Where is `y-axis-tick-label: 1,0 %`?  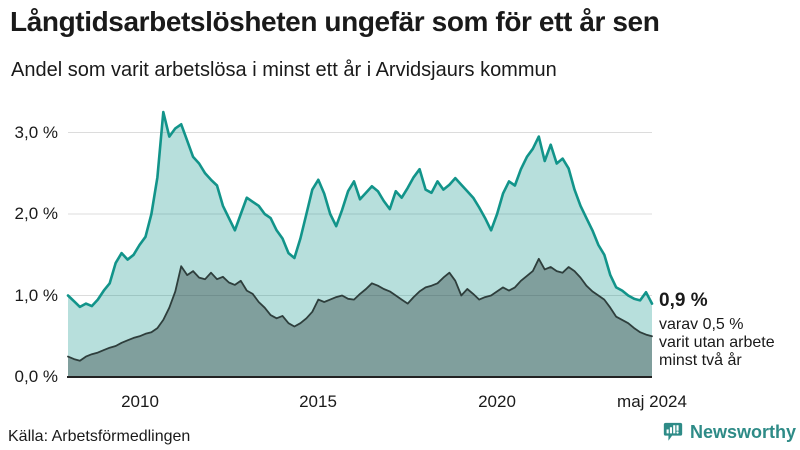
y-axis-tick-label: 1,0 % is located at coordinates (36, 295).